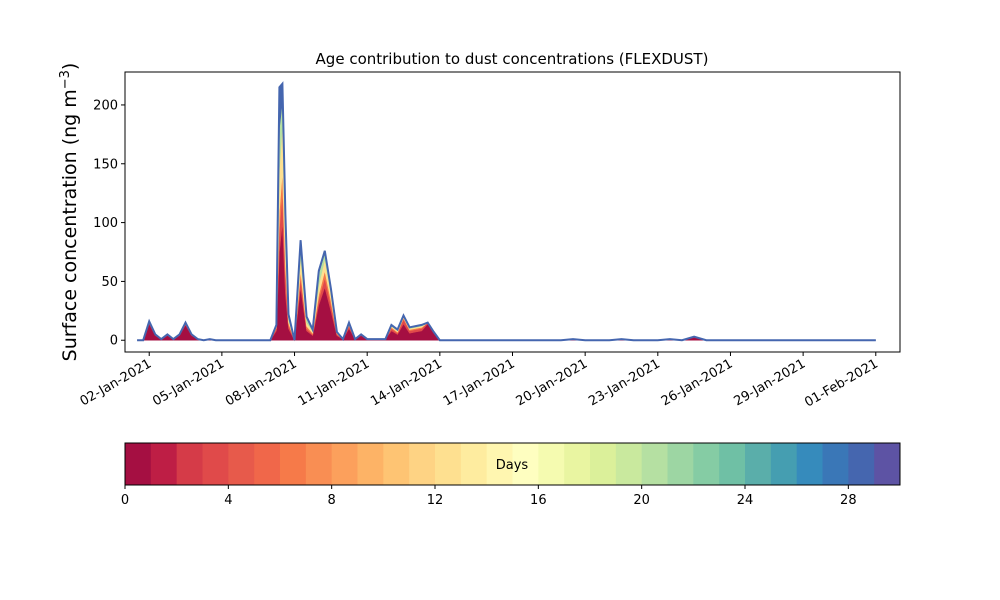 This screenshot has height=600, width=1000. What do you see at coordinates (435, 500) in the screenshot?
I see `colorbar-tick-label: 12` at bounding box center [435, 500].